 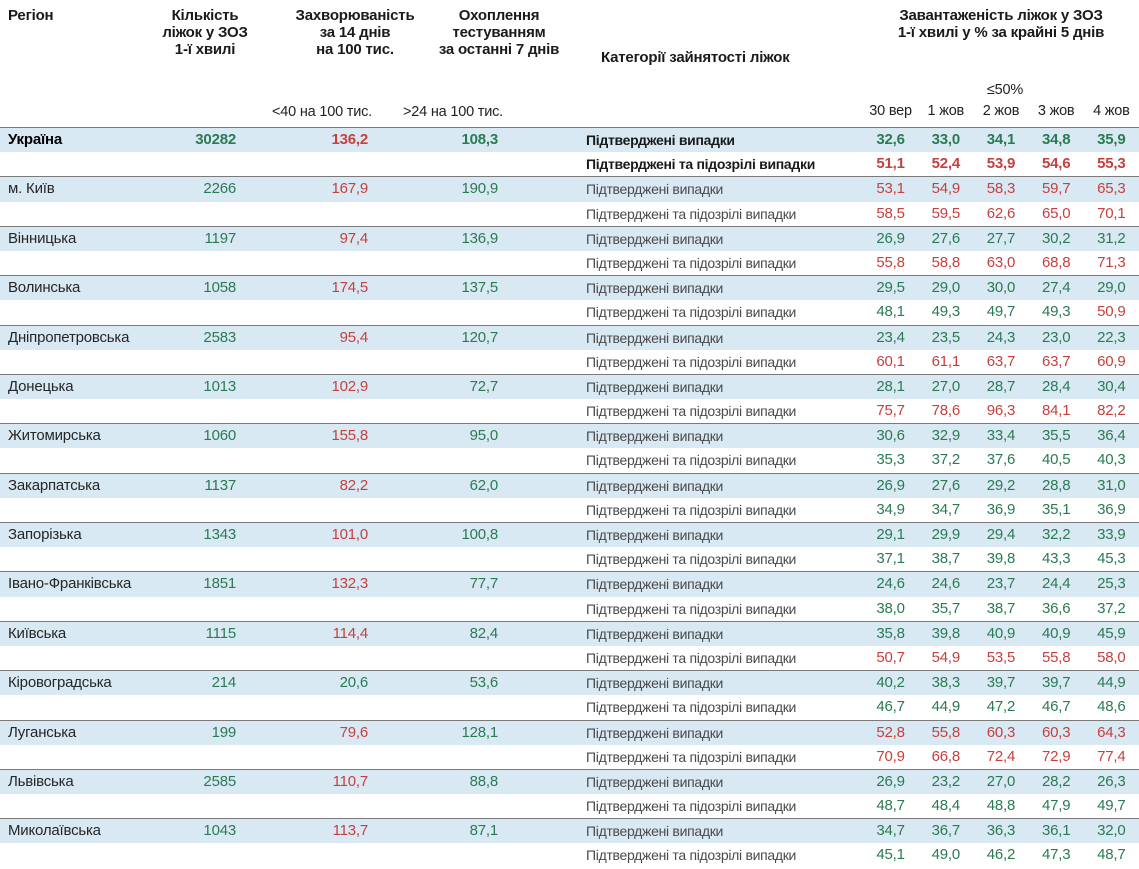 I want to click on column-header-beds: Кількість ліжок у ЗОЗ 1-ї хвилі, so click(x=205, y=32).